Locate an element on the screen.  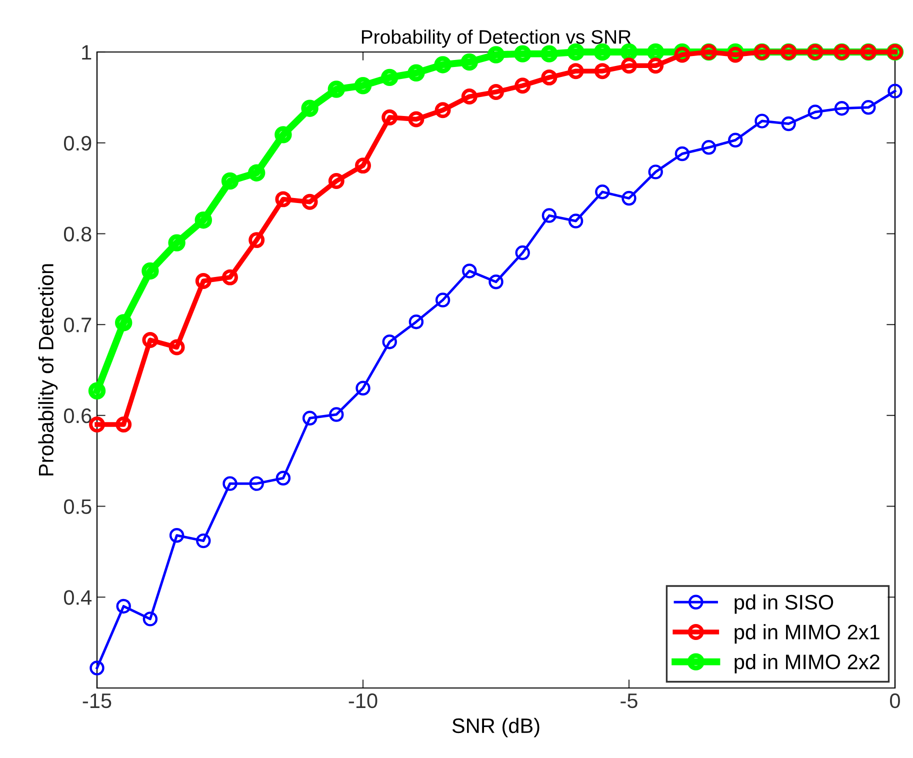
legend-label: pd in SISO is located at coordinates (784, 604).